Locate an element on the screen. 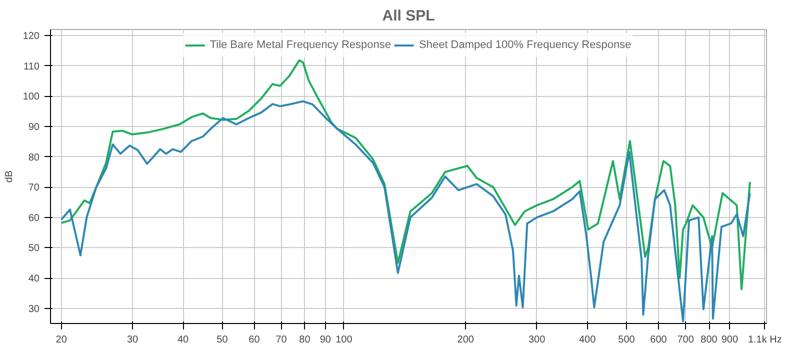  x-tick-label: 700 is located at coordinates (685, 340).